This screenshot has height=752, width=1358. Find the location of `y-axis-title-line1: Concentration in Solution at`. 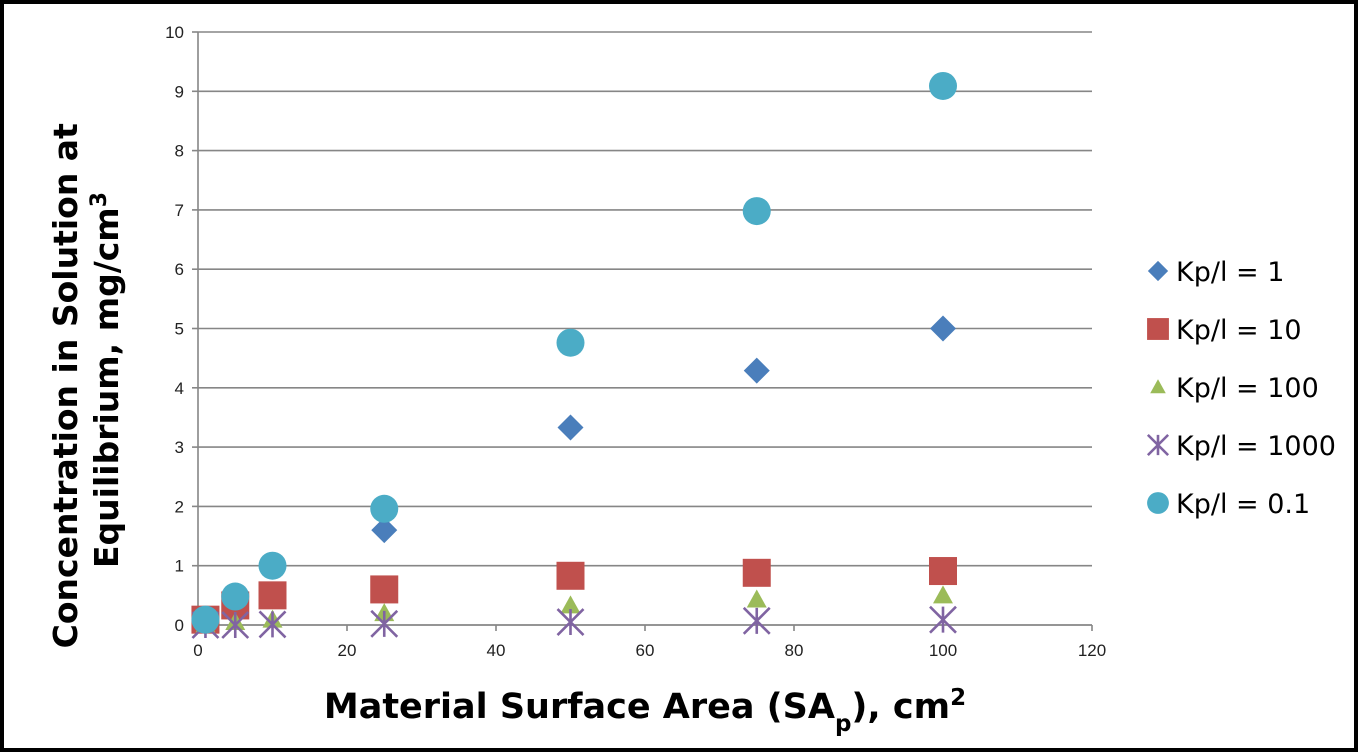

y-axis-title-line1: Concentration in Solution at is located at coordinates (65, 385).